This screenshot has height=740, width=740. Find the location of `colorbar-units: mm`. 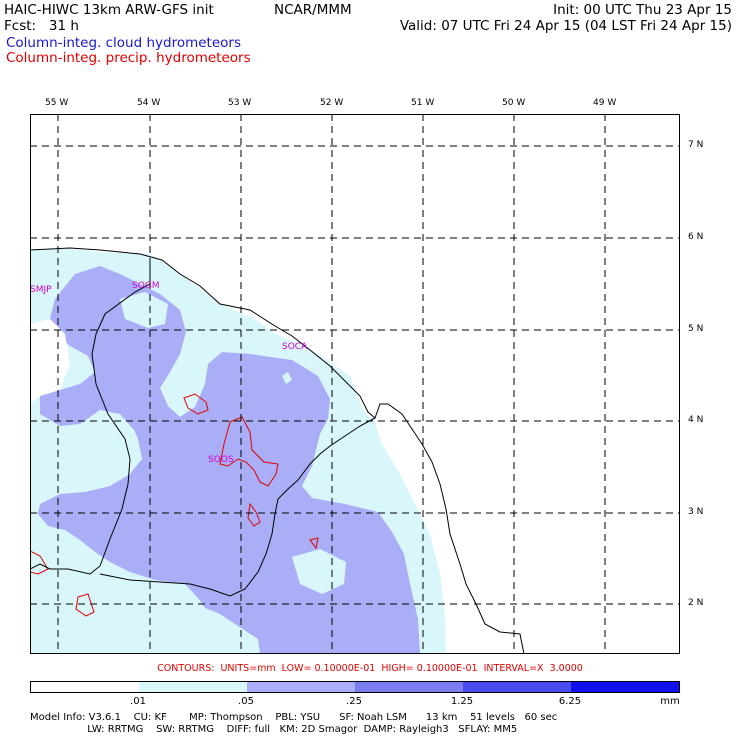

colorbar-units: mm is located at coordinates (670, 701).